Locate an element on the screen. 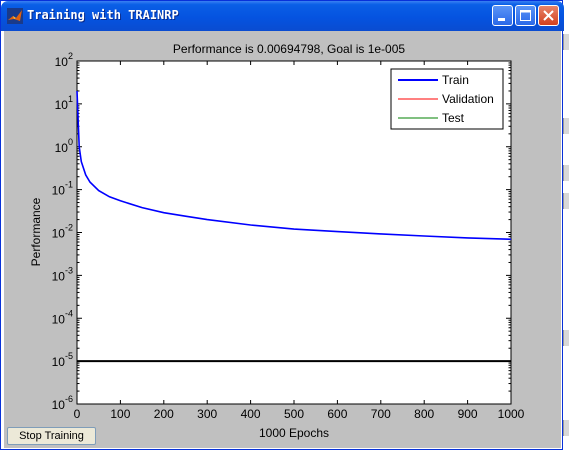 The image size is (569, 451). y-tick-label: 10⁰ is located at coordinates (64, 146).